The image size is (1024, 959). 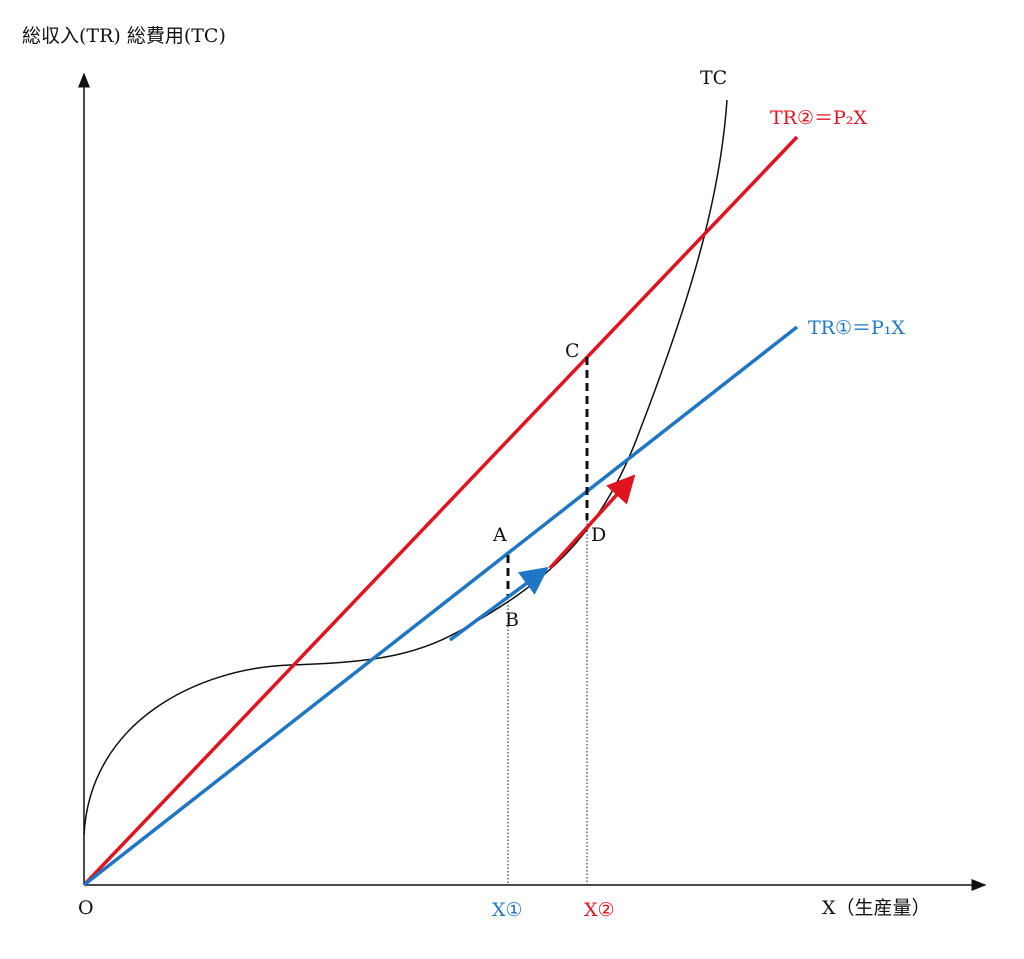 I want to click on origin-label: O, so click(x=86, y=908).